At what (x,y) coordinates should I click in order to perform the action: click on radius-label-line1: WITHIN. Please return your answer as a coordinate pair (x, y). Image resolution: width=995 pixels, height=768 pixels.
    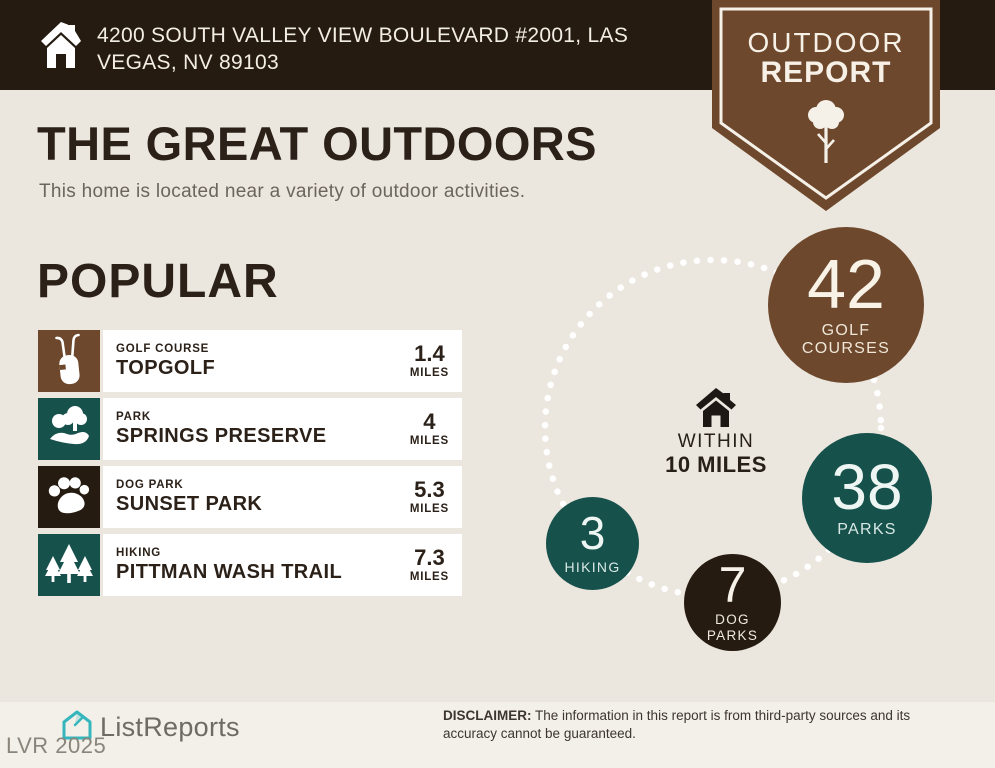
    Looking at the image, I should click on (716, 441).